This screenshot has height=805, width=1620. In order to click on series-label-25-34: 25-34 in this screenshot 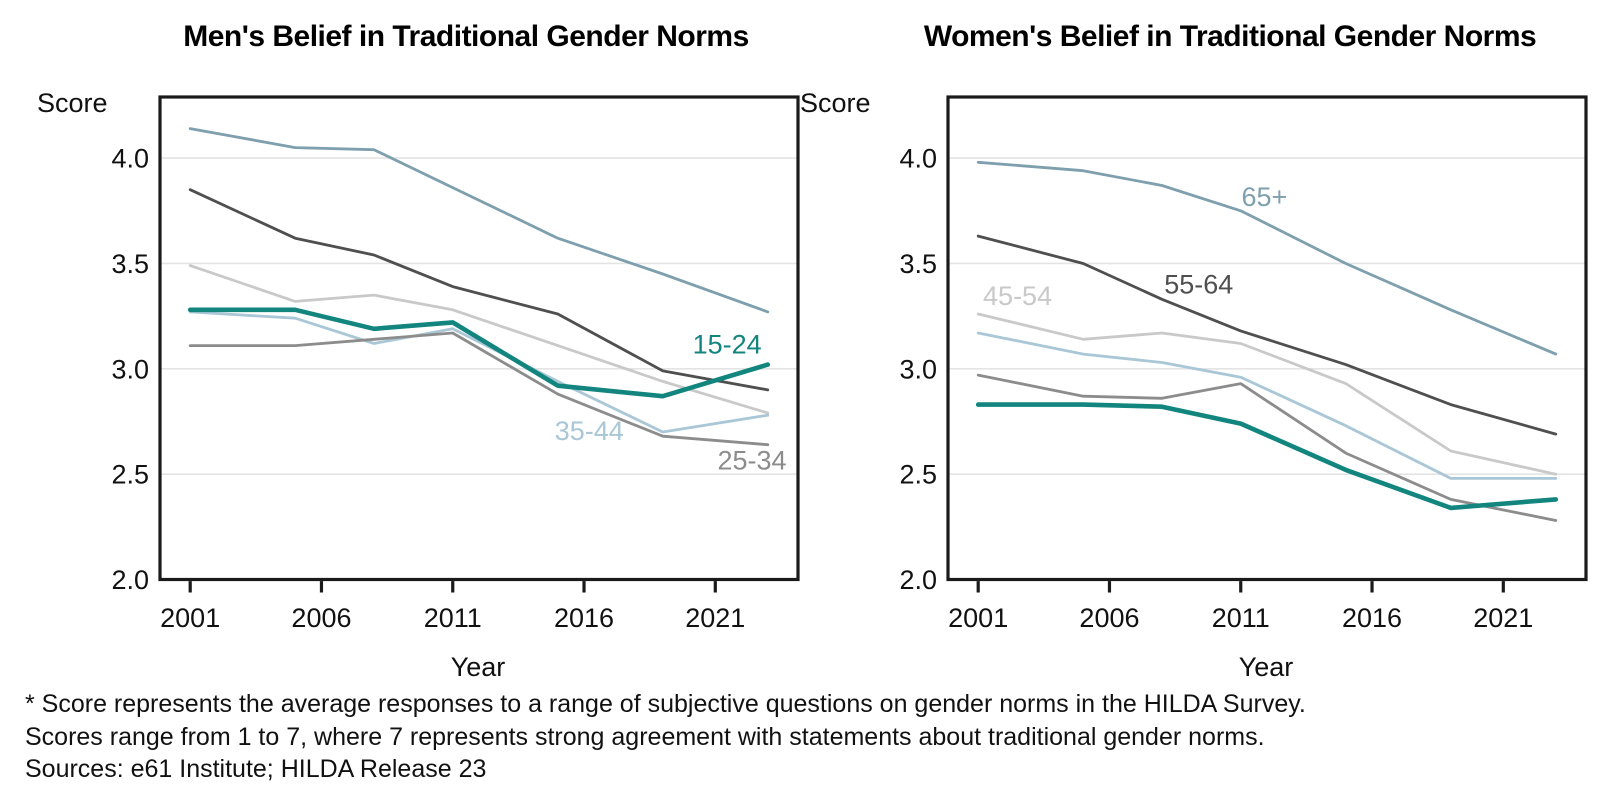, I will do `click(752, 460)`.